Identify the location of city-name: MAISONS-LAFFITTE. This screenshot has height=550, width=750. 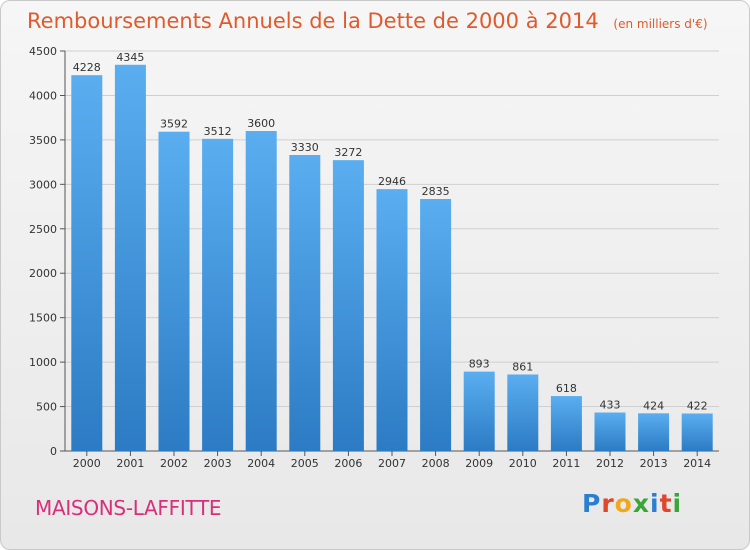
(128, 508).